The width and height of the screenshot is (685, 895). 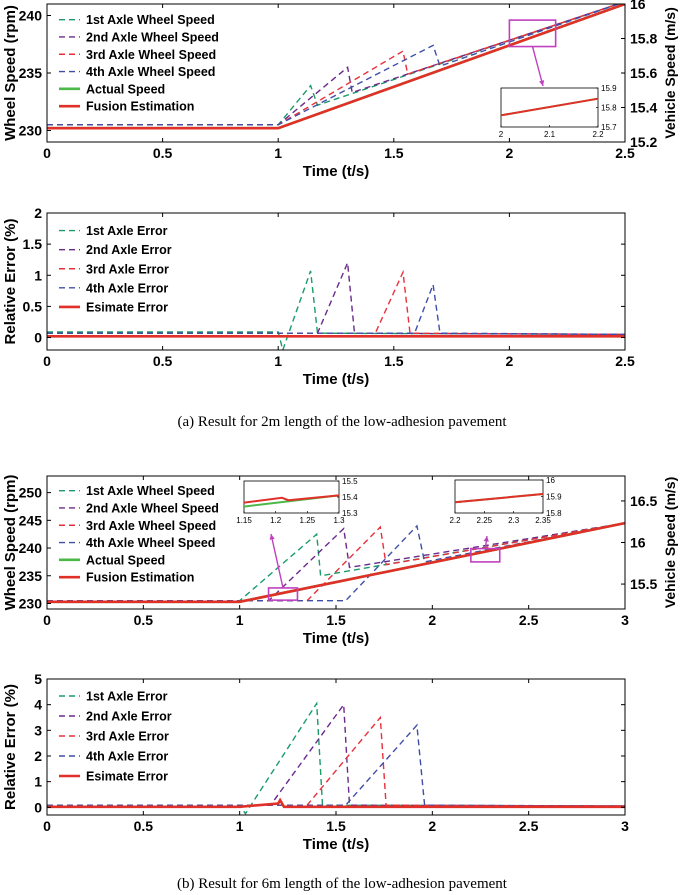 I want to click on y2-tick-label: 15.6, so click(x=643, y=73).